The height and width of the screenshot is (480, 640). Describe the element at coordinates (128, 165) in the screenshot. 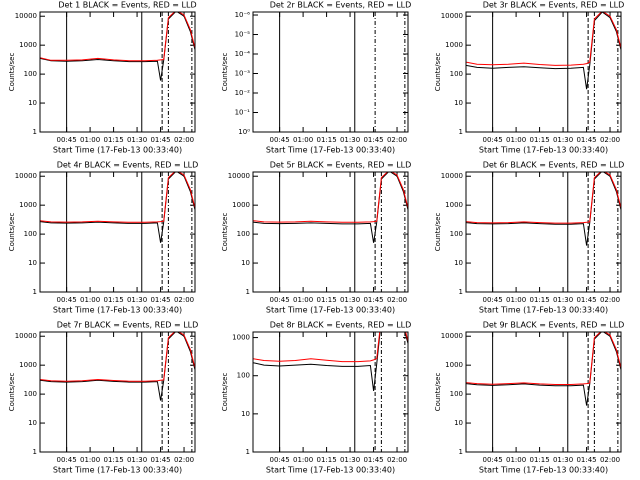

I see `chart-title: Det 4r BLACK = Events, RED = LLD` at that location.